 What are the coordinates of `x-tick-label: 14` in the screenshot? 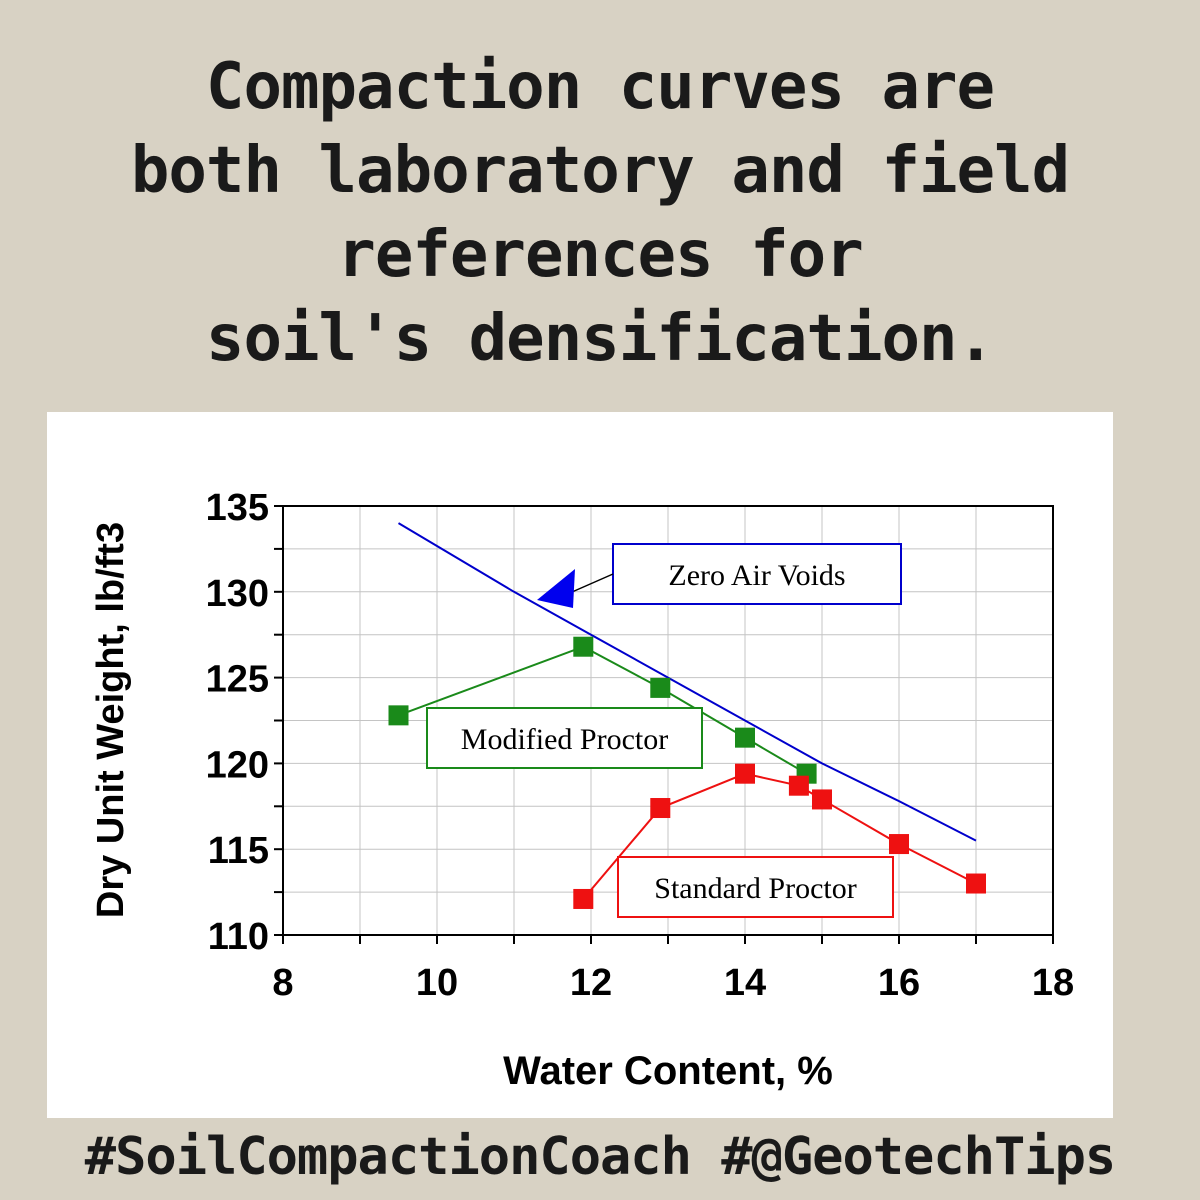 It's located at (745, 983).